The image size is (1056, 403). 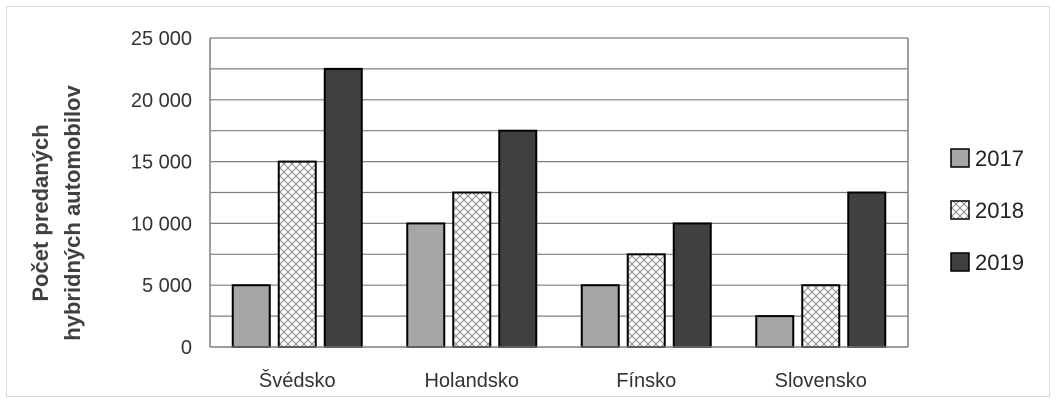 What do you see at coordinates (518, 238) in the screenshot?
I see `bar-2019-Holandsko` at bounding box center [518, 238].